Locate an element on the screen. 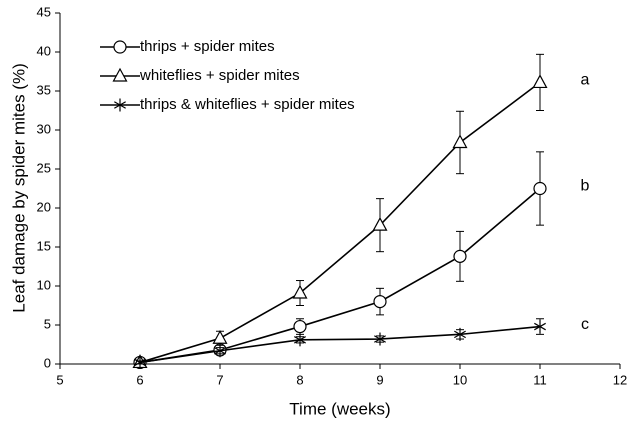 The width and height of the screenshot is (635, 425). x-tick-label: 12 is located at coordinates (620, 379).